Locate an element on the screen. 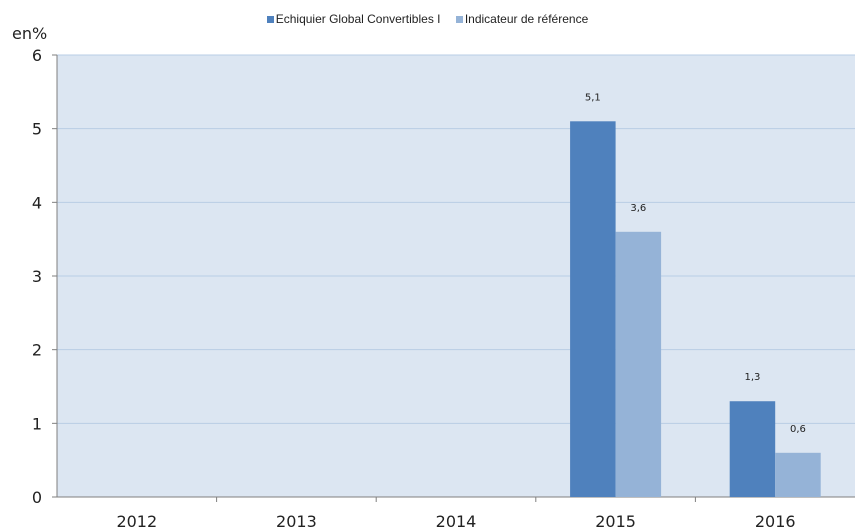 The width and height of the screenshot is (855, 529). y-tick-label: 6 is located at coordinates (37, 55).